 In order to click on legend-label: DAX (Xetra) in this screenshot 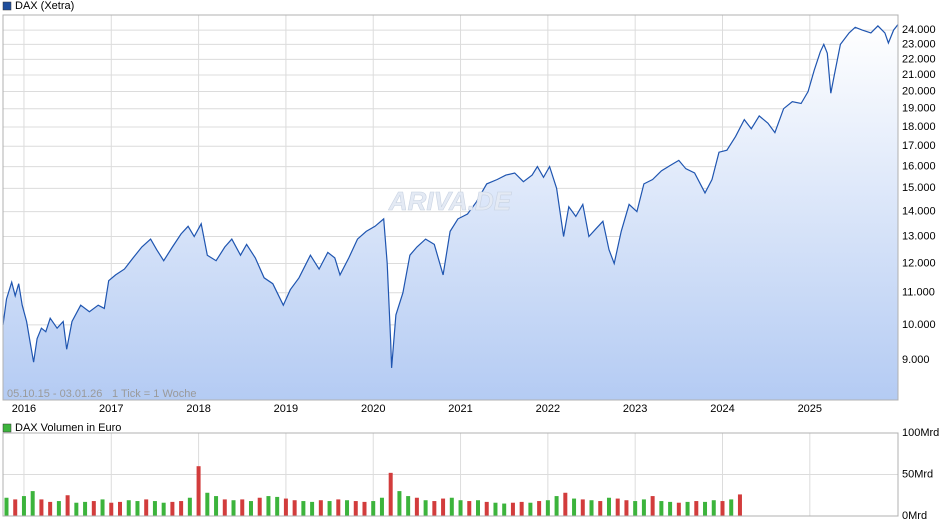, I will do `click(44, 6)`.